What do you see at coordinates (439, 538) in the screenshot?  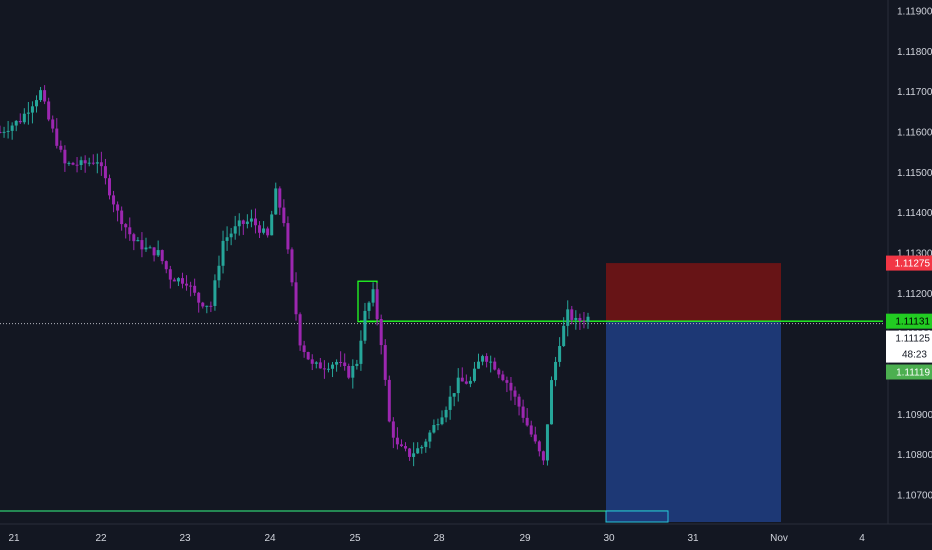 I see `time-tick-label: 28` at bounding box center [439, 538].